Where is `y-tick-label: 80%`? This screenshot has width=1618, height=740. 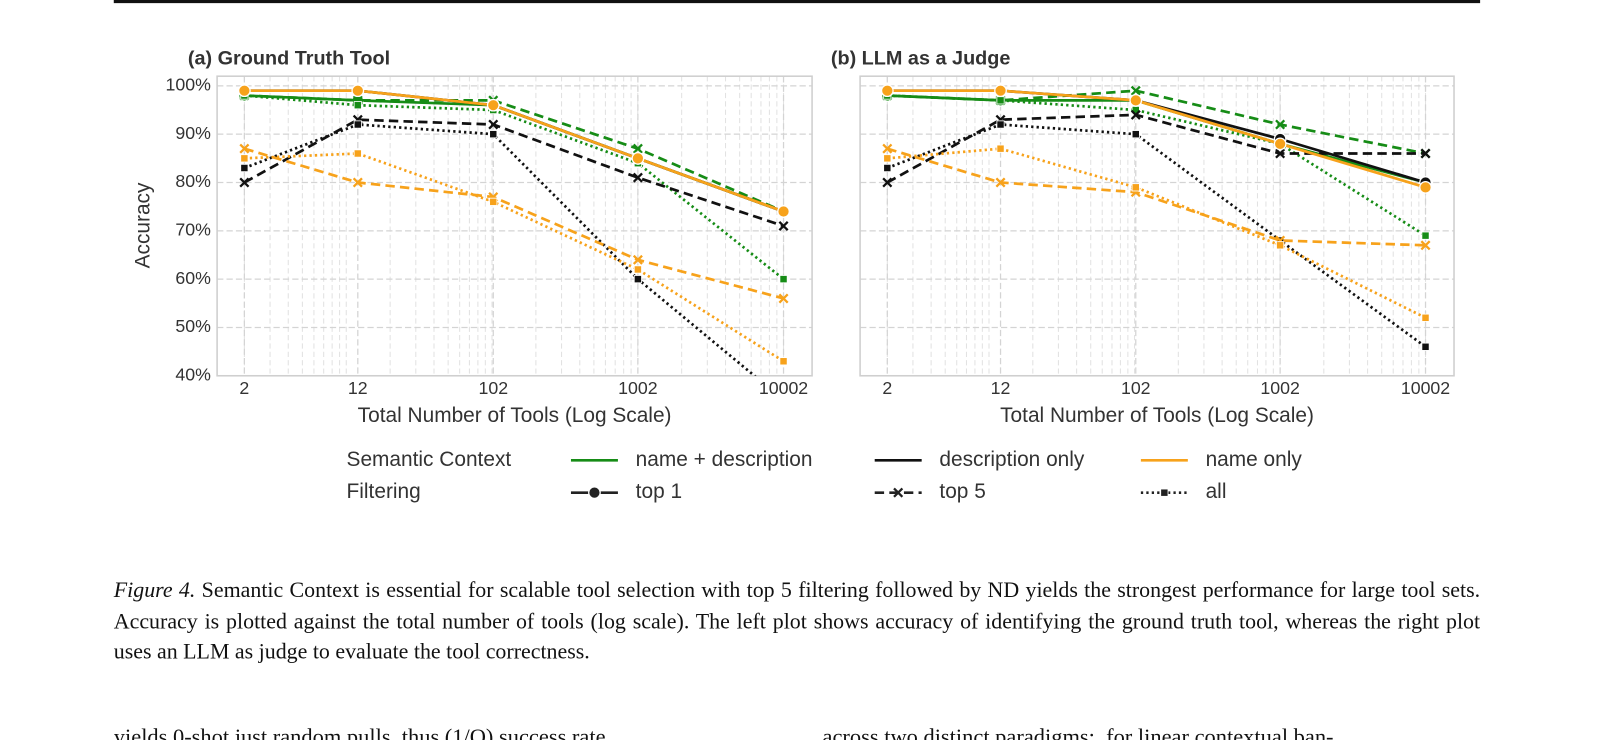
y-tick-label: 80% is located at coordinates (193, 181).